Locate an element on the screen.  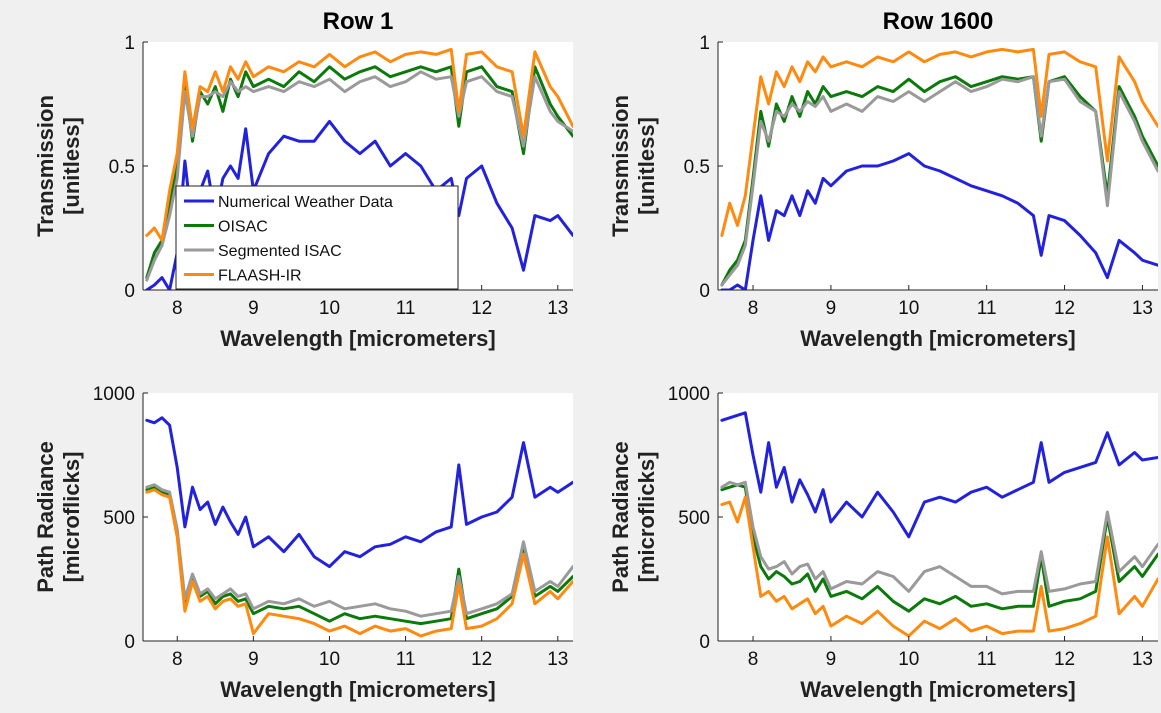
chart-title: Row 1600 is located at coordinates (938, 21).